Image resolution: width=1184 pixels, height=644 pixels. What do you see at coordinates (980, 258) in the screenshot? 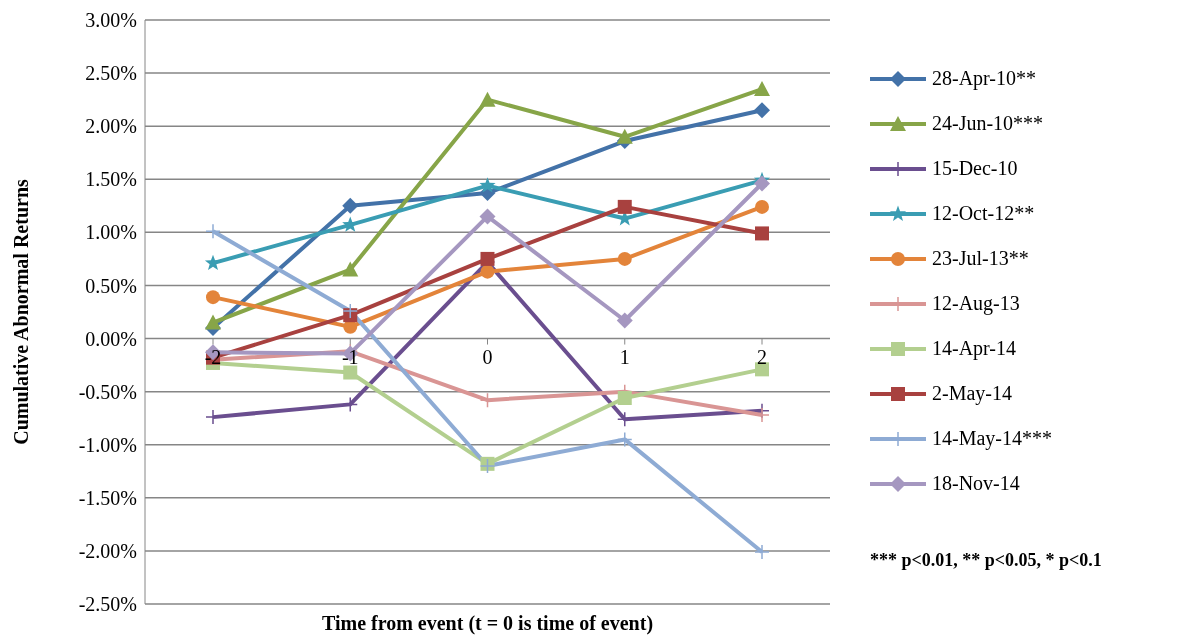
I see `legend-label: 23-Jul-13**` at bounding box center [980, 258].